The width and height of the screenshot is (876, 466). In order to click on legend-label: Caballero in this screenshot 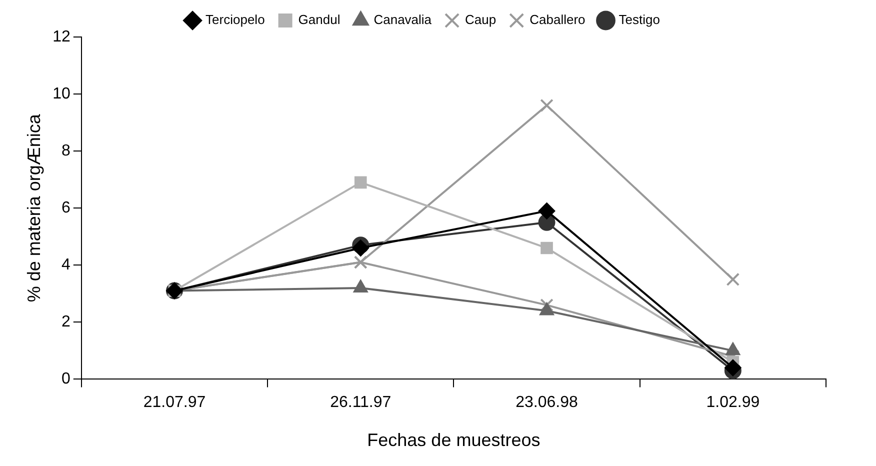, I will do `click(558, 20)`.